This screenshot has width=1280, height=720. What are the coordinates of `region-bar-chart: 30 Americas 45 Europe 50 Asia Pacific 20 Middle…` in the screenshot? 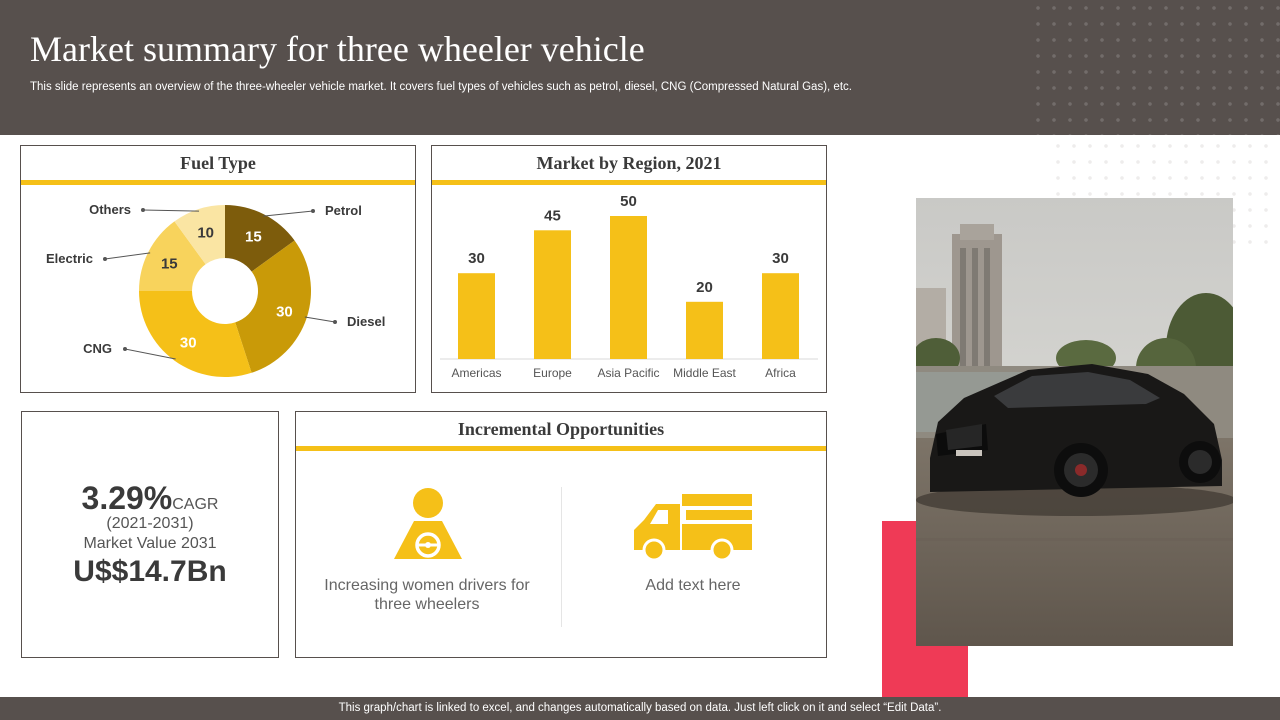 It's located at (629, 269).